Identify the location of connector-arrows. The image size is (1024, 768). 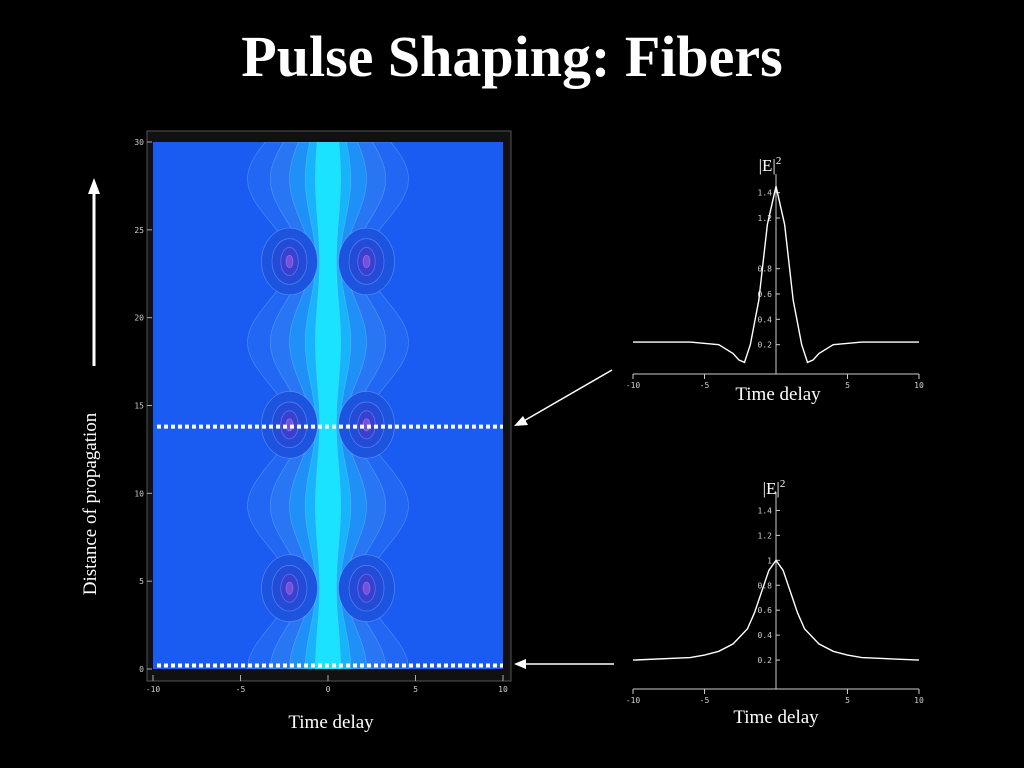
(564, 519).